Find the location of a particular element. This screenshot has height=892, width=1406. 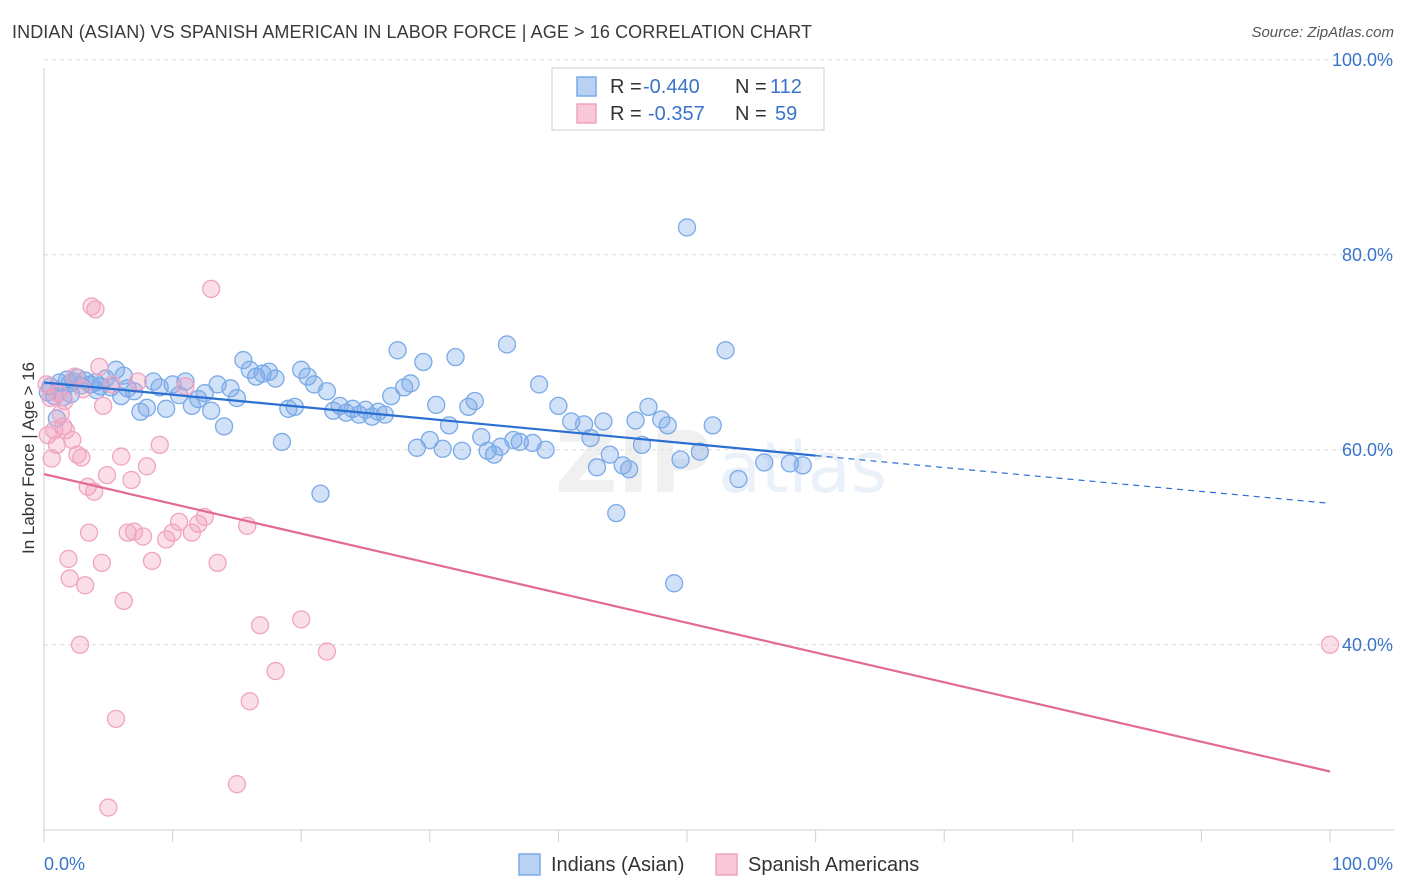

legend-n-label-2: N = is located at coordinates (751, 114).